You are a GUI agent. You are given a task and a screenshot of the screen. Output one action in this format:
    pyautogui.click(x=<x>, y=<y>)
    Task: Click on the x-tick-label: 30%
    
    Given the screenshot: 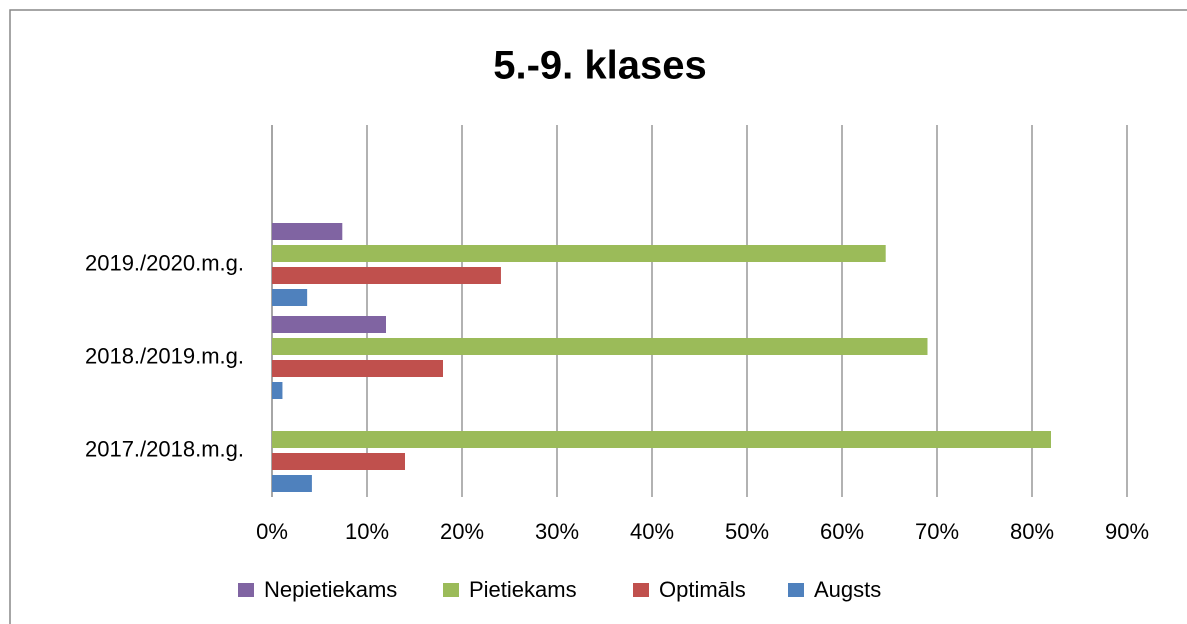 What is the action you would take?
    pyautogui.click(x=557, y=531)
    